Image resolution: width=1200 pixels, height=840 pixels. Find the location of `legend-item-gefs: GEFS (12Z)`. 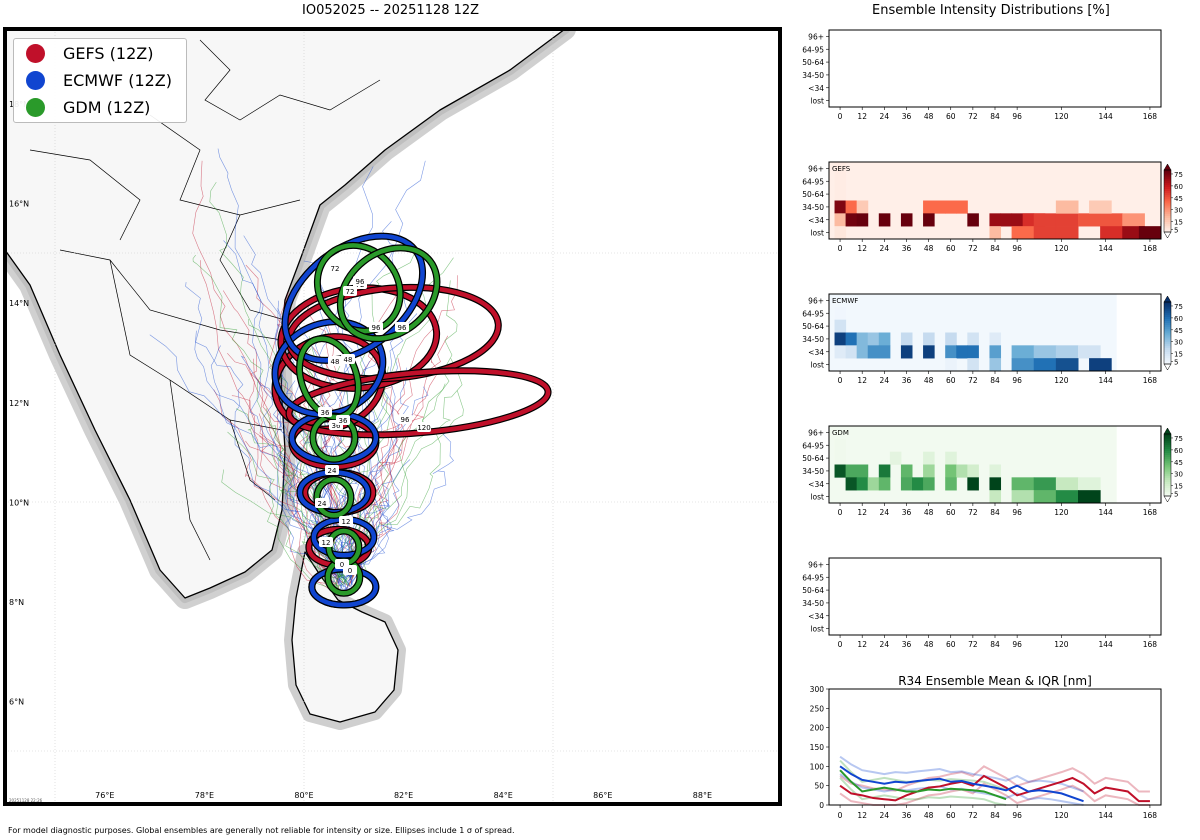

legend-item-gefs: GEFS (12Z) is located at coordinates (106, 53).